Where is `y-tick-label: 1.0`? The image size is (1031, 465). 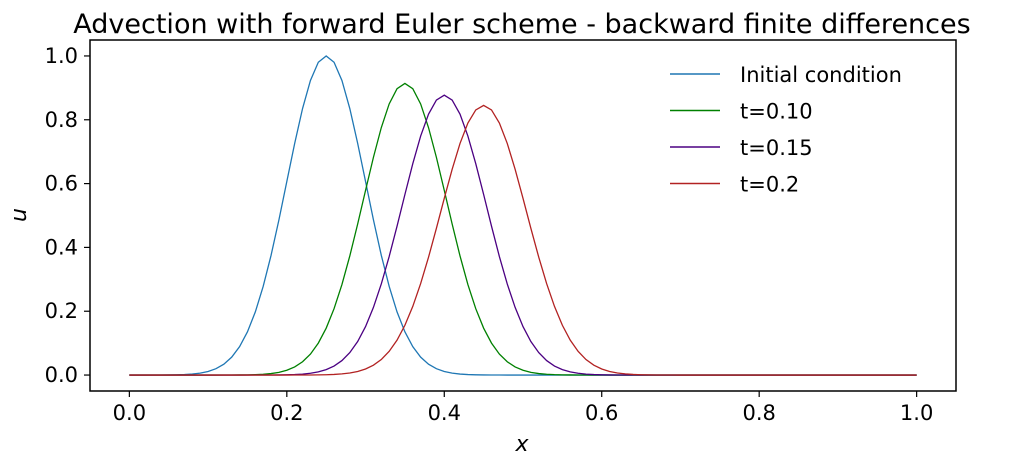
y-tick-label: 1.0 is located at coordinates (61, 56).